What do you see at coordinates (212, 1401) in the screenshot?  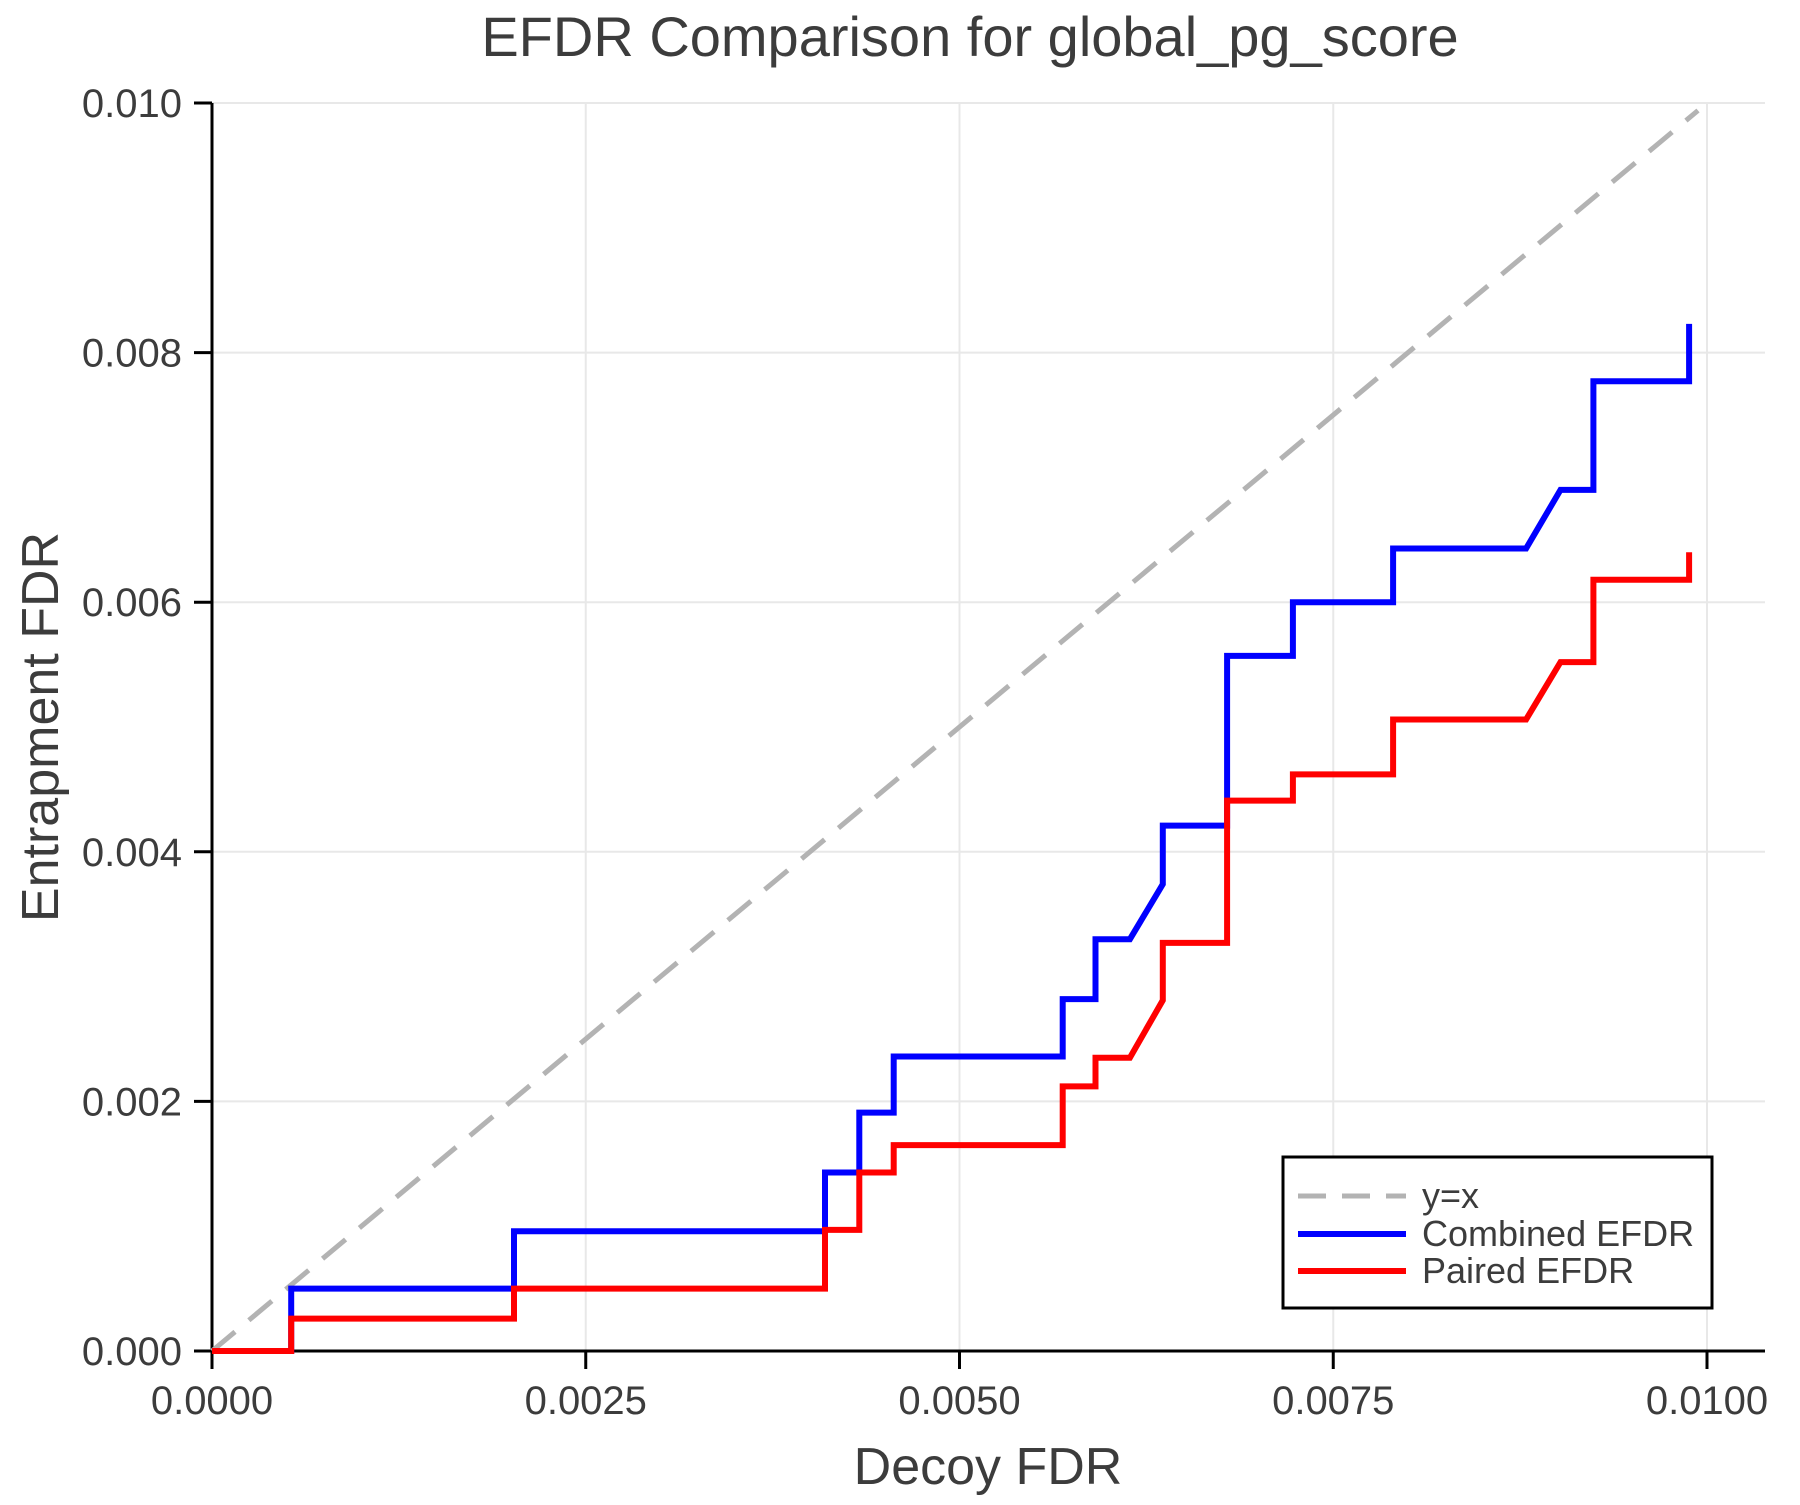 I see `x-tick-label-0: 0.0000` at bounding box center [212, 1401].